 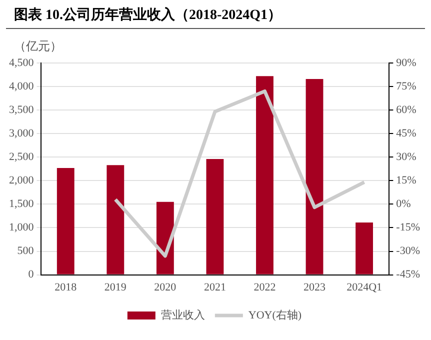 I want to click on x-tick-label: 2018, so click(x=66, y=287).